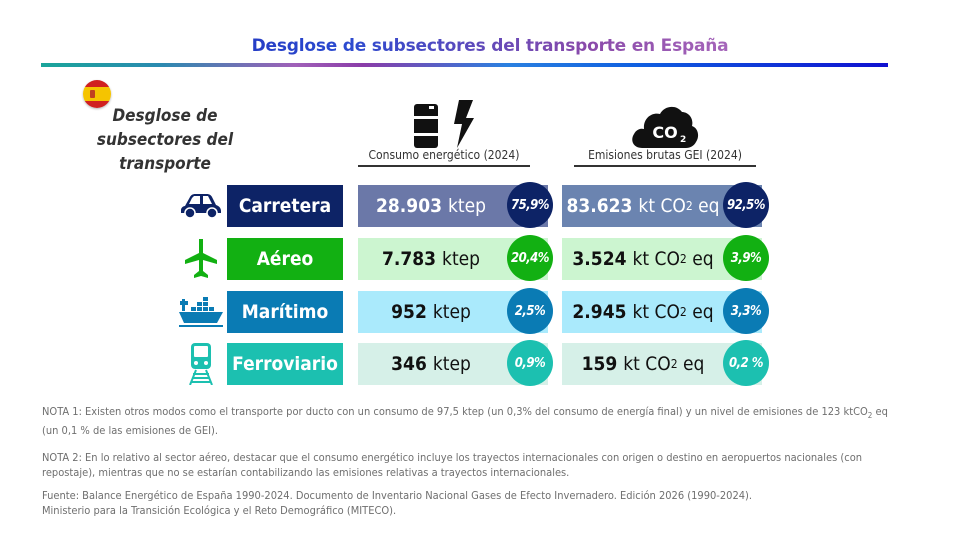  What do you see at coordinates (97, 94) in the screenshot?
I see `spain-flag-icon` at bounding box center [97, 94].